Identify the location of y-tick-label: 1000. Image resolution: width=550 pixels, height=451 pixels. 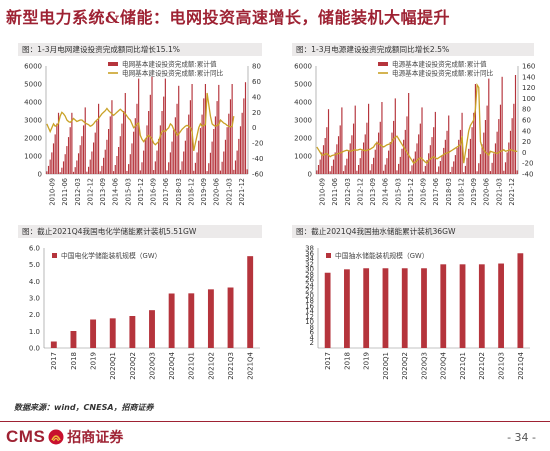
(33, 157).